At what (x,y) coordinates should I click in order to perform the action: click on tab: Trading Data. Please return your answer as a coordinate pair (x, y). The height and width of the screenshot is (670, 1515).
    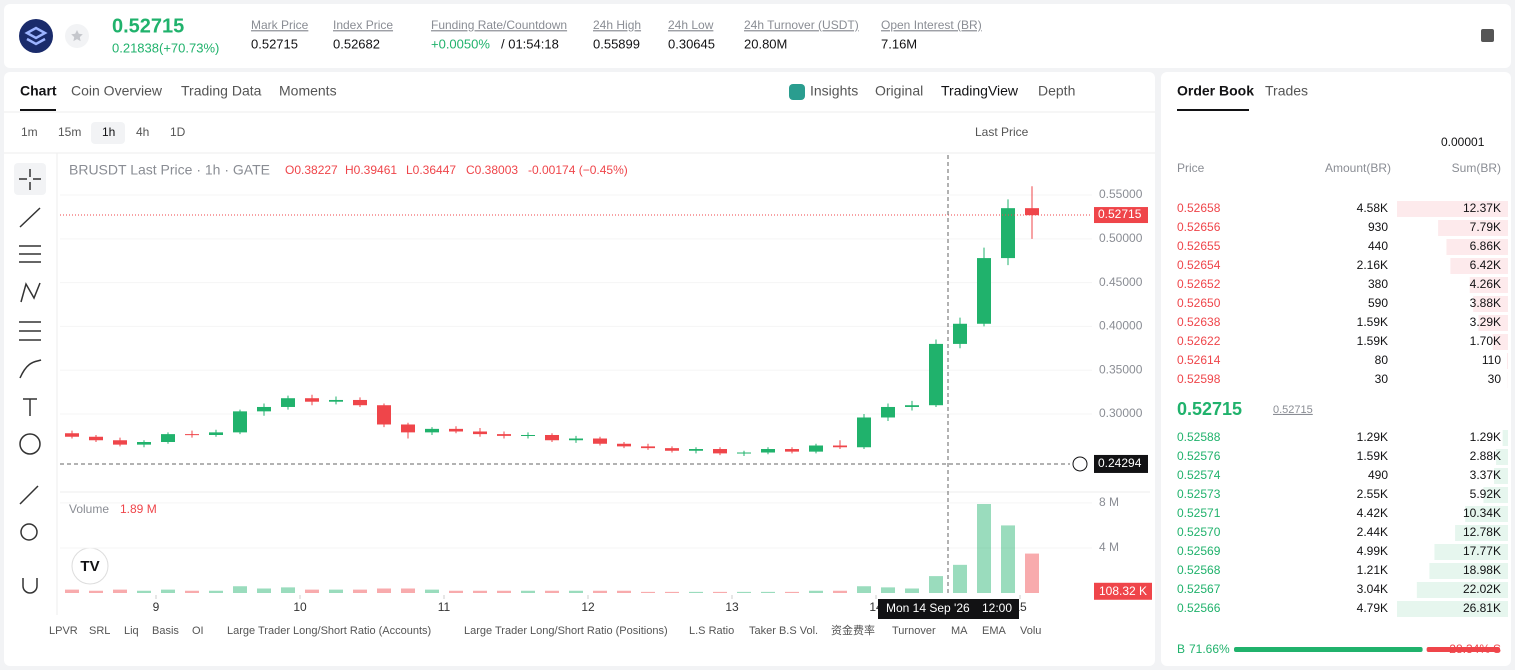
    Looking at the image, I should click on (221, 91).